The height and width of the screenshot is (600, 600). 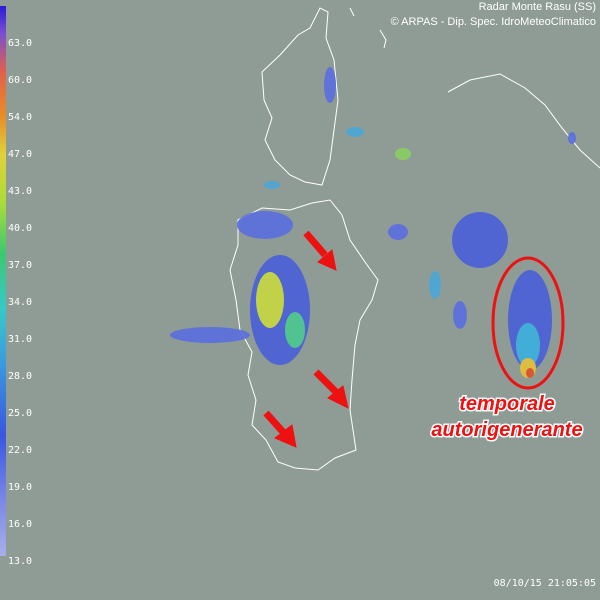 What do you see at coordinates (20, 228) in the screenshot?
I see `scale-label: 40.0` at bounding box center [20, 228].